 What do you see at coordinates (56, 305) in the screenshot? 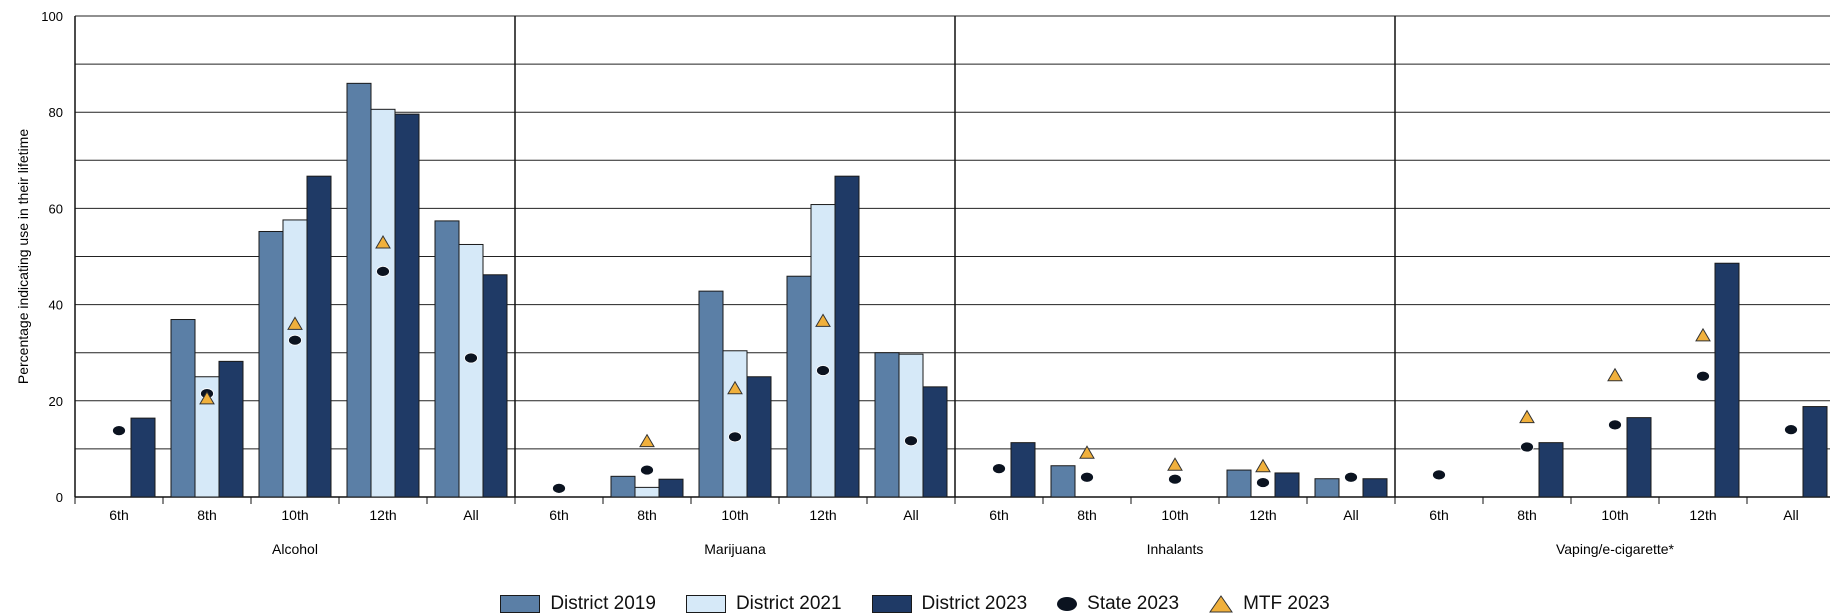
I see `y-tick-label: 40` at bounding box center [56, 305].